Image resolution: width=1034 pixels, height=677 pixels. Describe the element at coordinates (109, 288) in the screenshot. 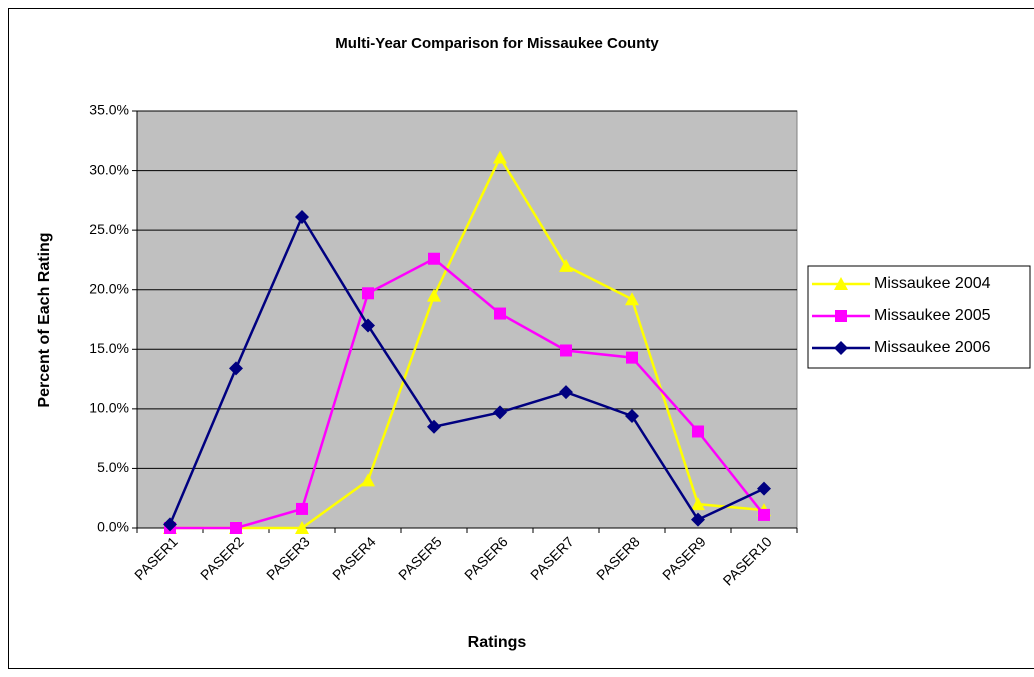

I see `y-tick-label: 20.0%` at that location.